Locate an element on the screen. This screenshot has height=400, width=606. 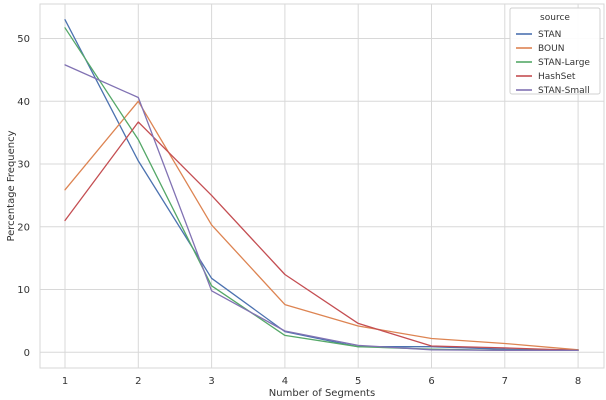
legend-box is located at coordinates (555, 51).